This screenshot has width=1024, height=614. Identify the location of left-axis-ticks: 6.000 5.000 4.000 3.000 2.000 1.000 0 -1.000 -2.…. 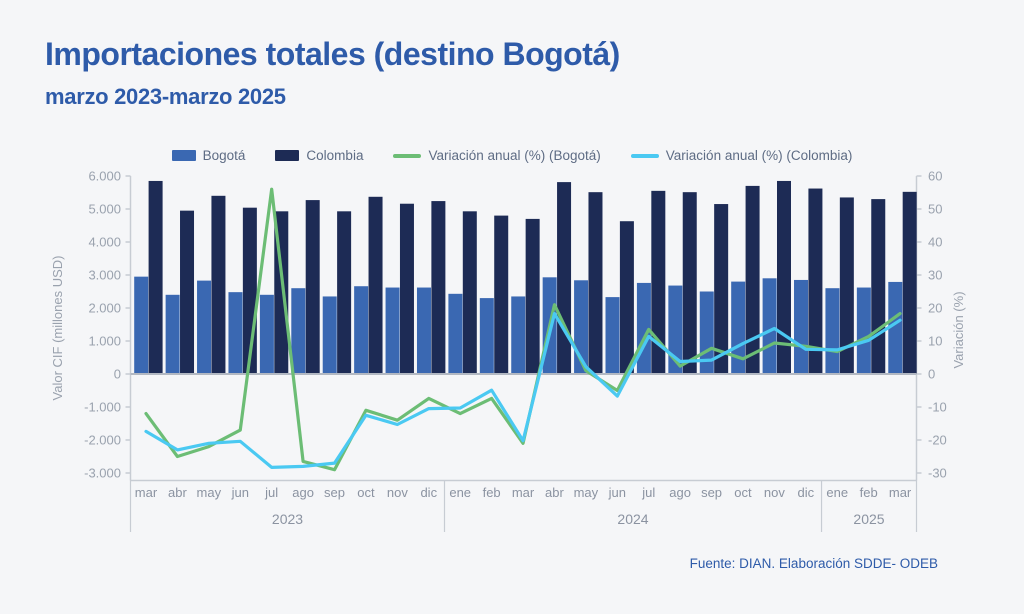
(107, 325).